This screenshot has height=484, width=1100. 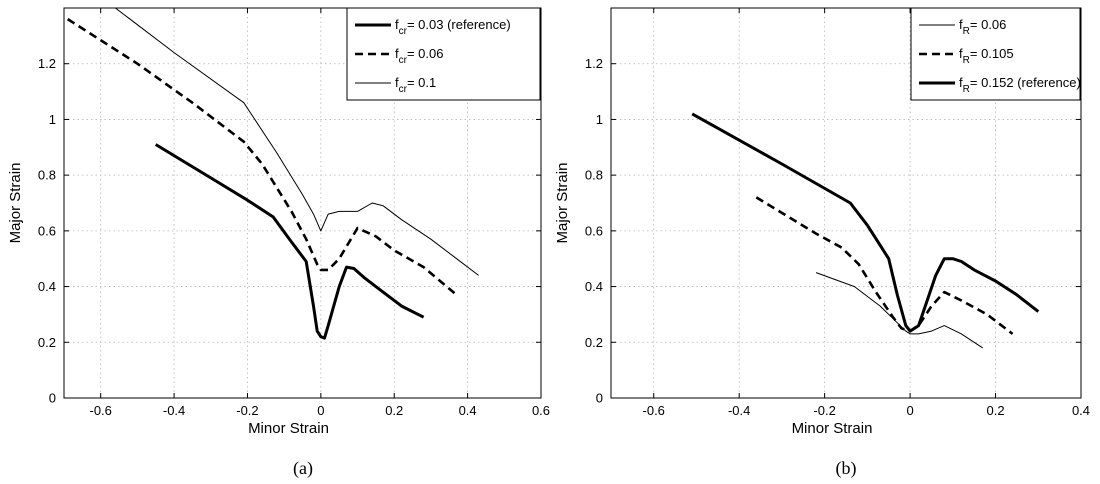 I want to click on legend: fcr= 0.03 (reference) fcr= 0.06 fcr= 0.1, so click(x=443, y=54).